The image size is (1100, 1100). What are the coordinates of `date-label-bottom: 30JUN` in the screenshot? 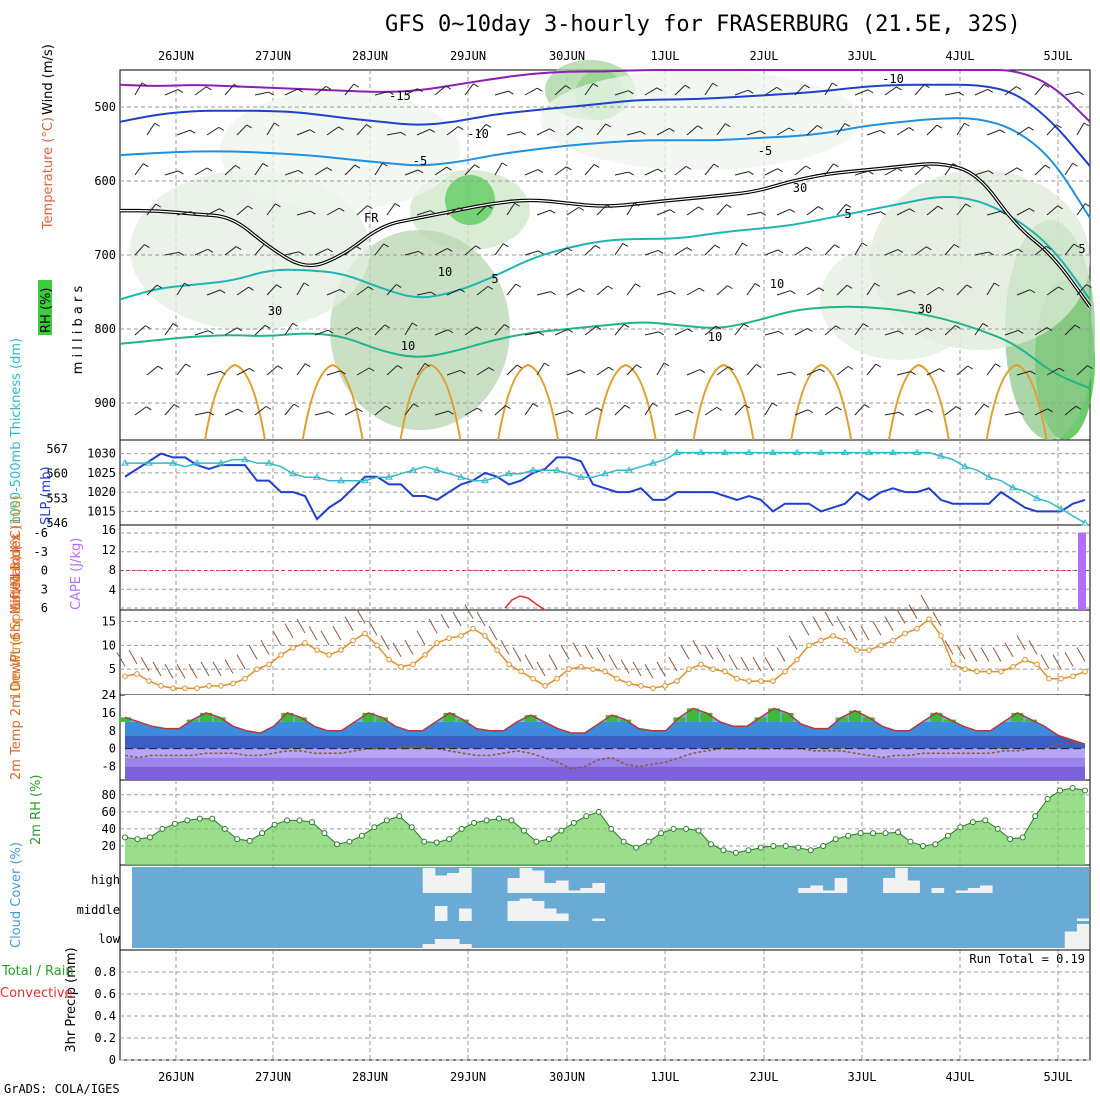 It's located at (567, 1077).